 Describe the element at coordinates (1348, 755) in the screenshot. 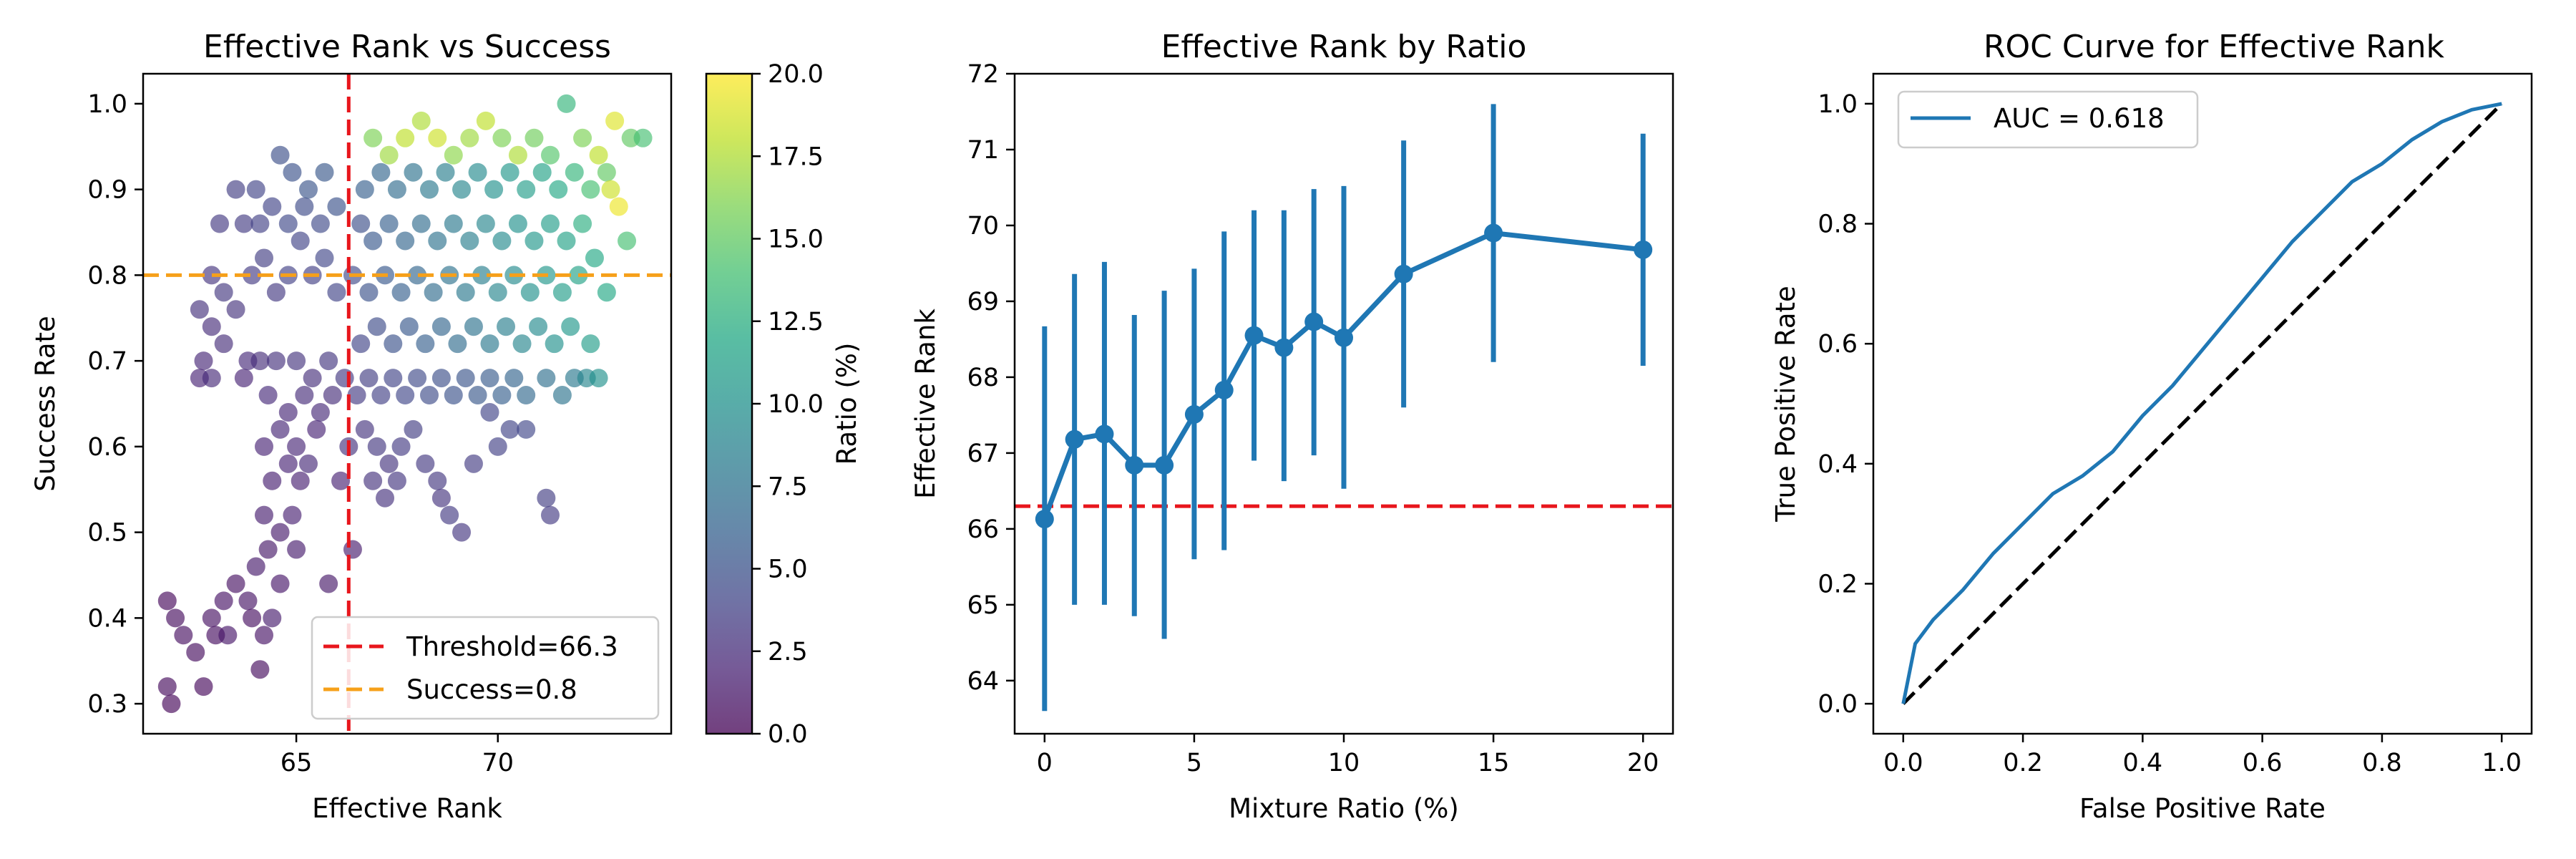

I see `errorline-x-ticks: 0 5 10 15 20` at that location.